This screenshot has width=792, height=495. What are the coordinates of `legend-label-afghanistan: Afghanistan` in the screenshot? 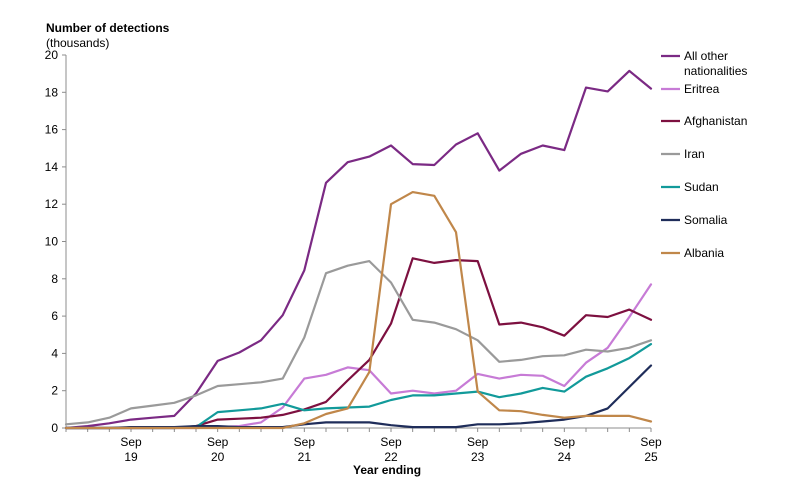 It's located at (715, 121).